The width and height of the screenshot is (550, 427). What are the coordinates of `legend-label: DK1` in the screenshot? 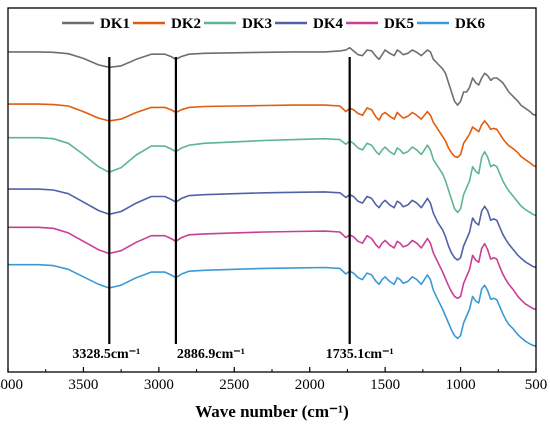 It's located at (115, 24).